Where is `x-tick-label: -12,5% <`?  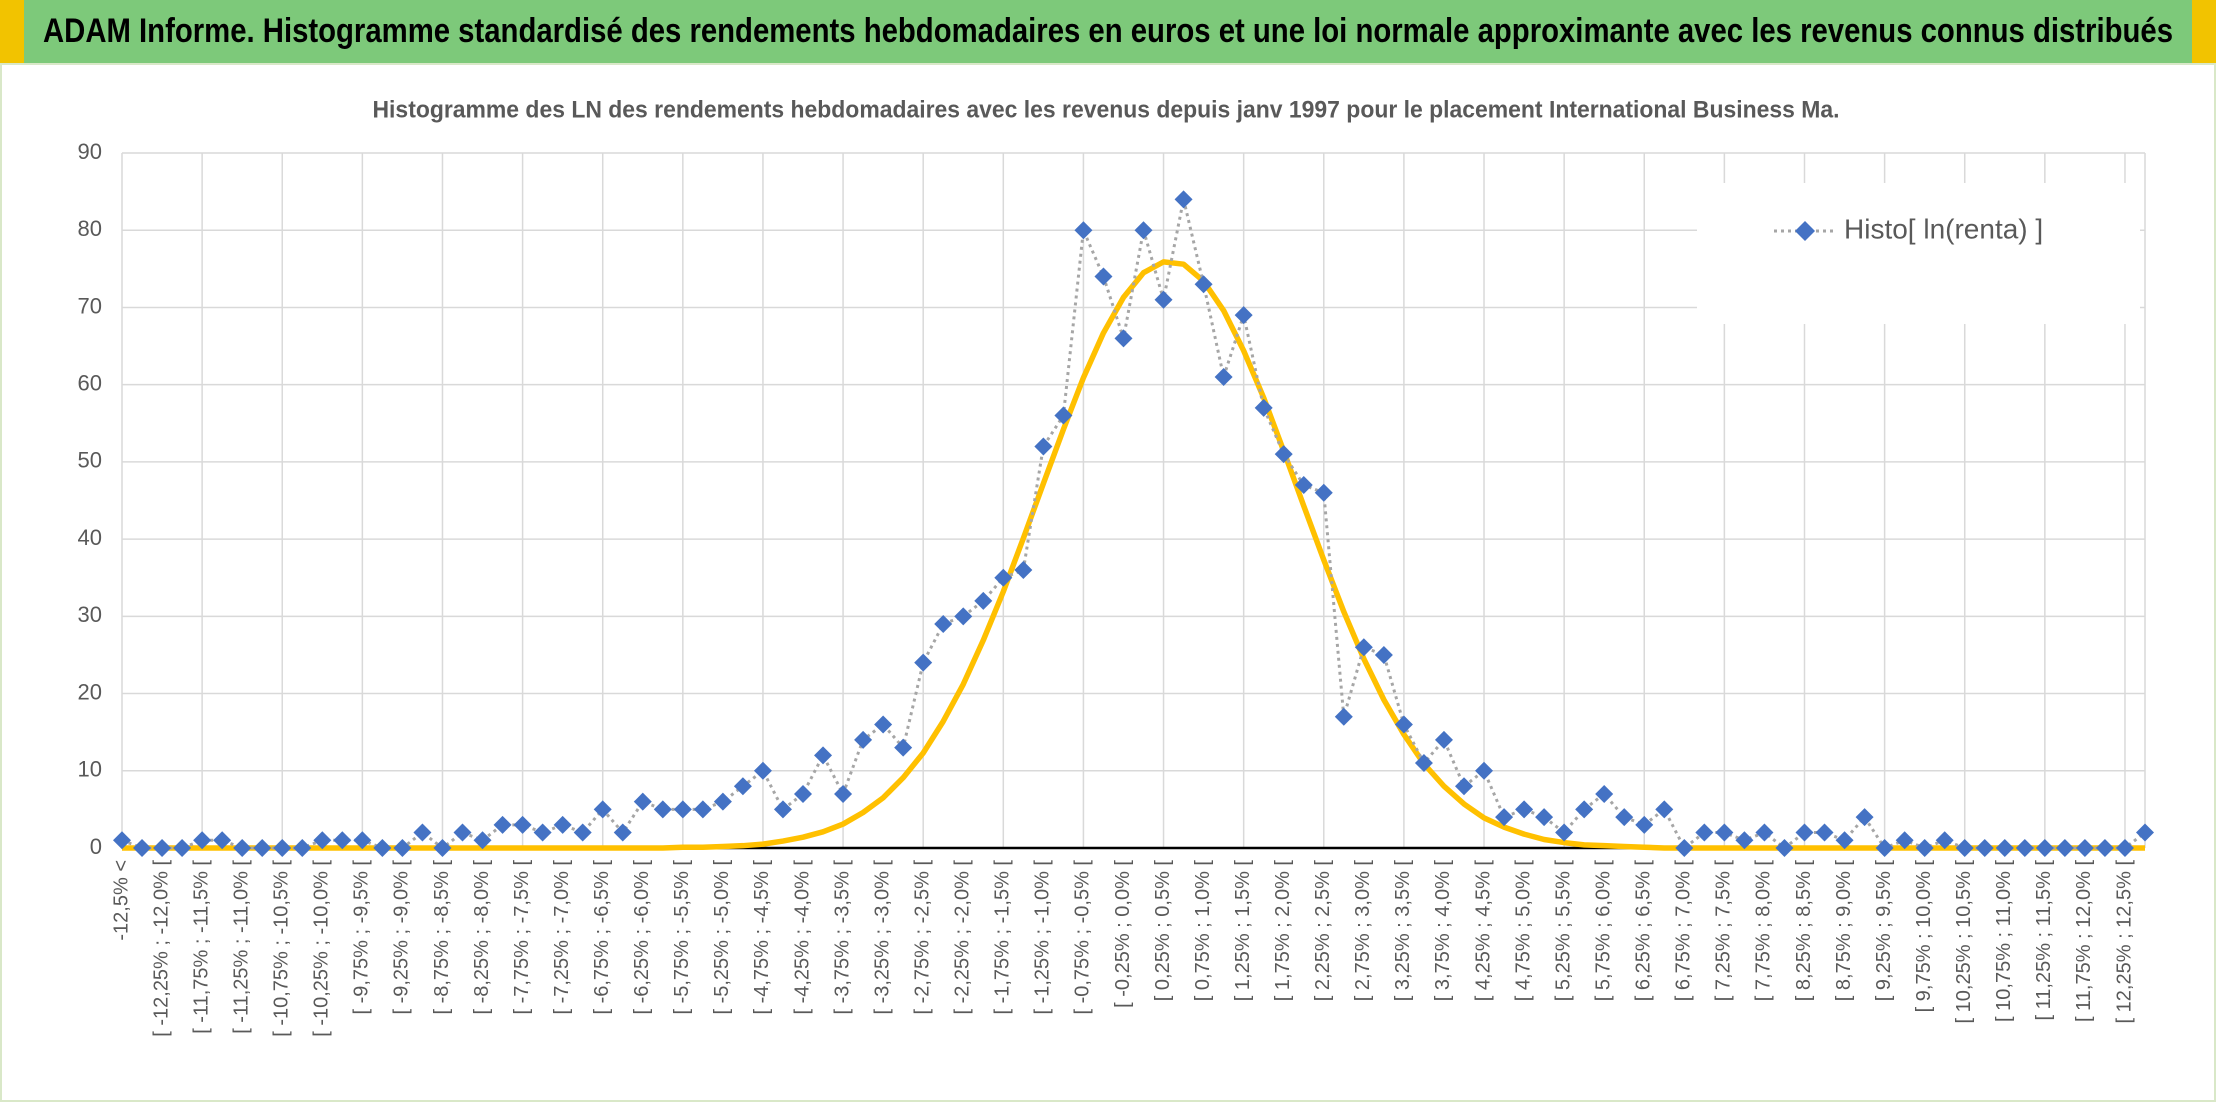
x-tick-label: -12,5% < is located at coordinates (121, 900).